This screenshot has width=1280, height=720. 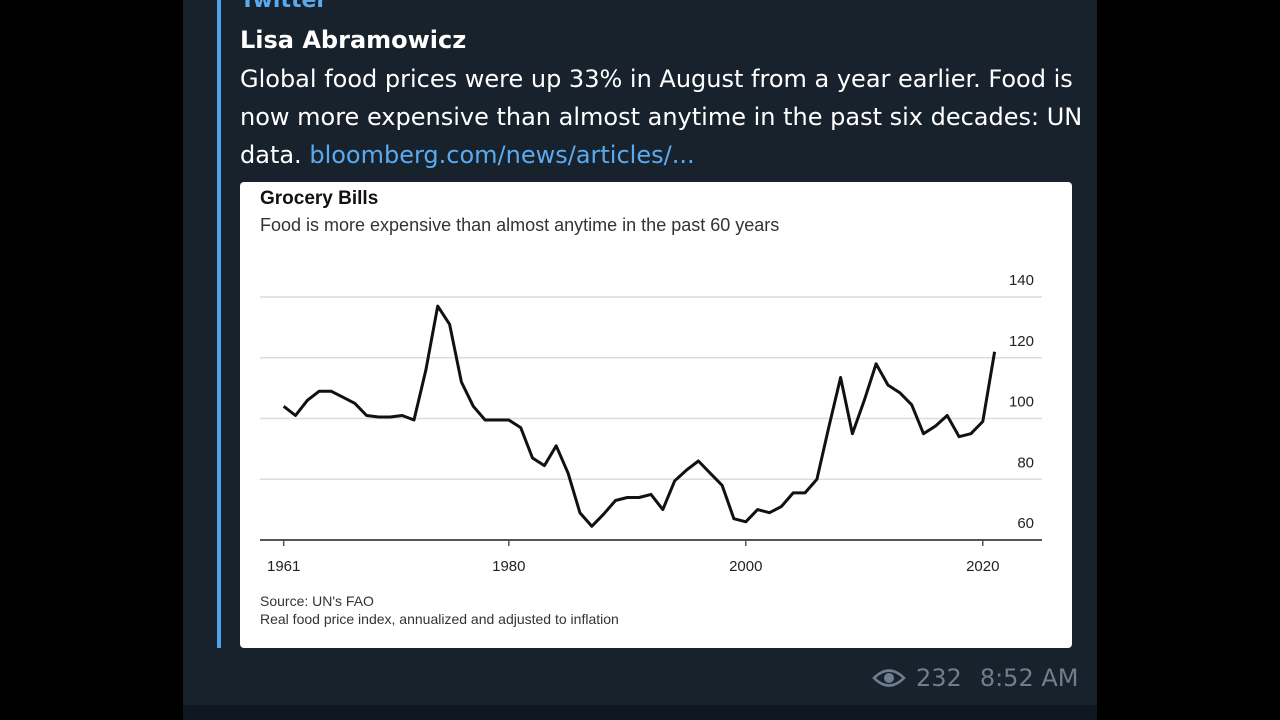 I want to click on chart-title: Grocery Bills, so click(x=319, y=198).